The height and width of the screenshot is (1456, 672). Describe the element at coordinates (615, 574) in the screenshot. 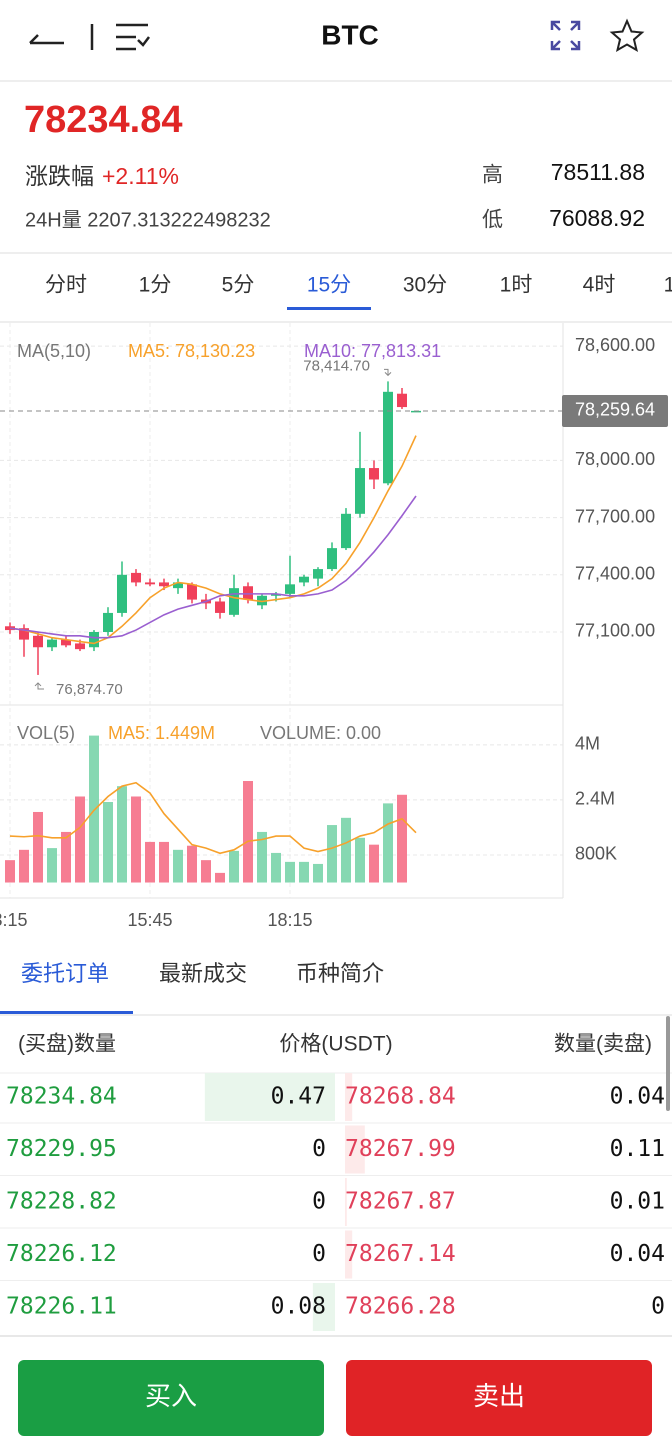

I see `y-tick-label: 77,400.00` at that location.